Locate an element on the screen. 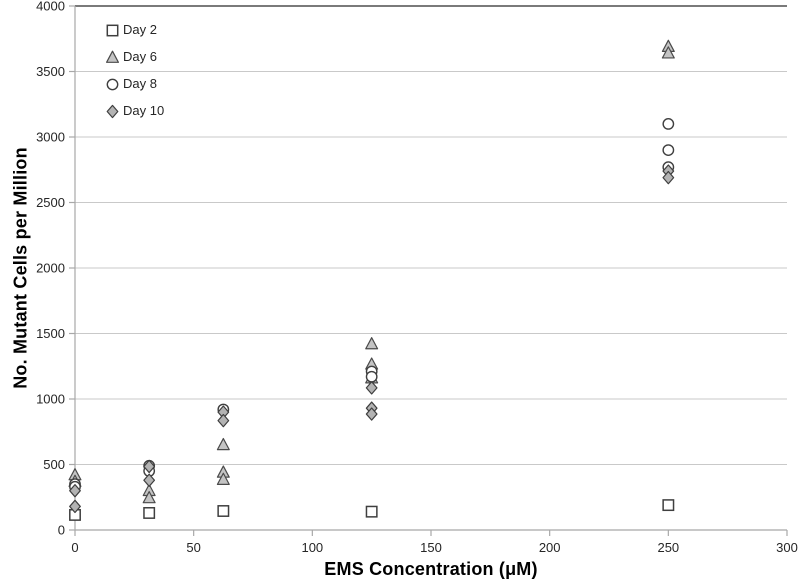  x-tick-label: 150 is located at coordinates (431, 547).